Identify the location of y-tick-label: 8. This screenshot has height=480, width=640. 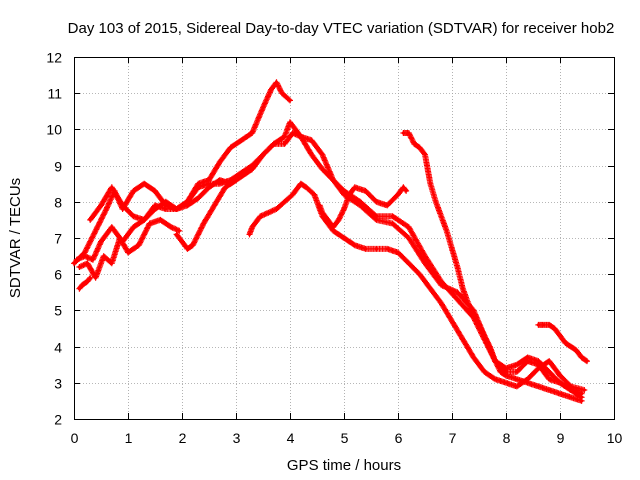
(58, 203).